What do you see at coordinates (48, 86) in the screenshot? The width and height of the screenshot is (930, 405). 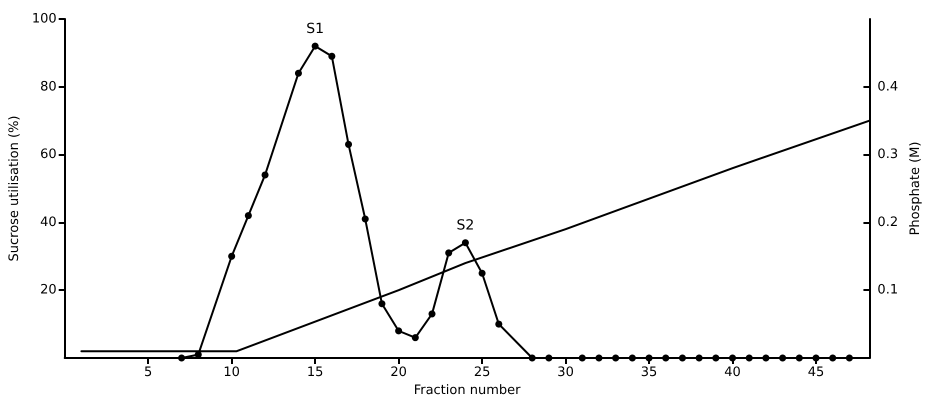 I see `y-tick-label: 80` at bounding box center [48, 86].